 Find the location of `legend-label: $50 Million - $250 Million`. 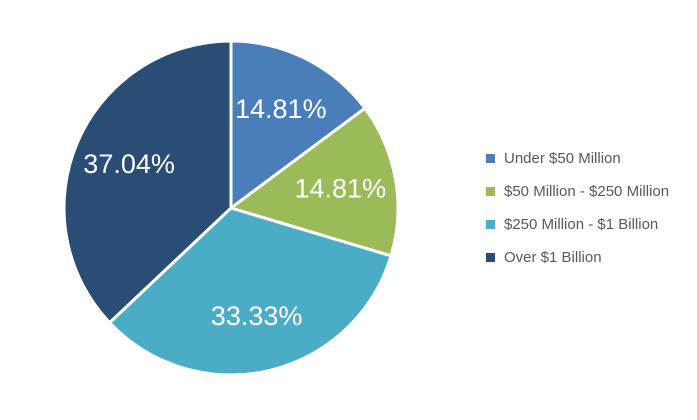

legend-label: $50 Million - $250 Million is located at coordinates (587, 191).